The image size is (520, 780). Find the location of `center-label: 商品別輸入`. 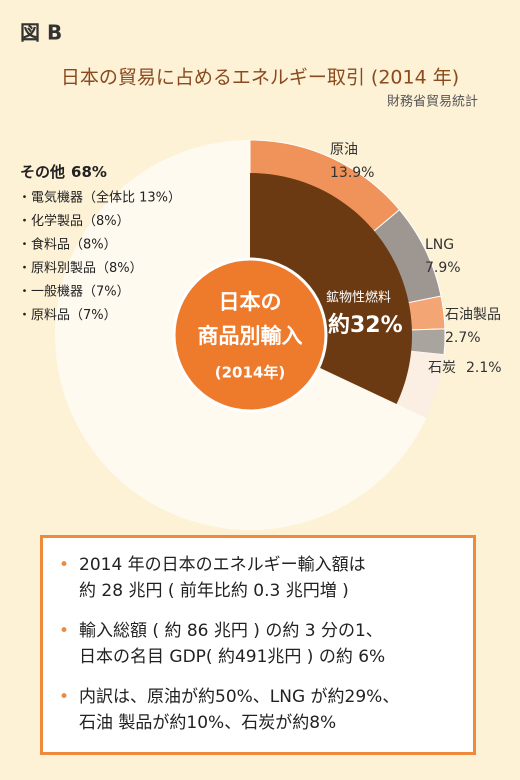

center-label: 商品別輸入 is located at coordinates (250, 336).